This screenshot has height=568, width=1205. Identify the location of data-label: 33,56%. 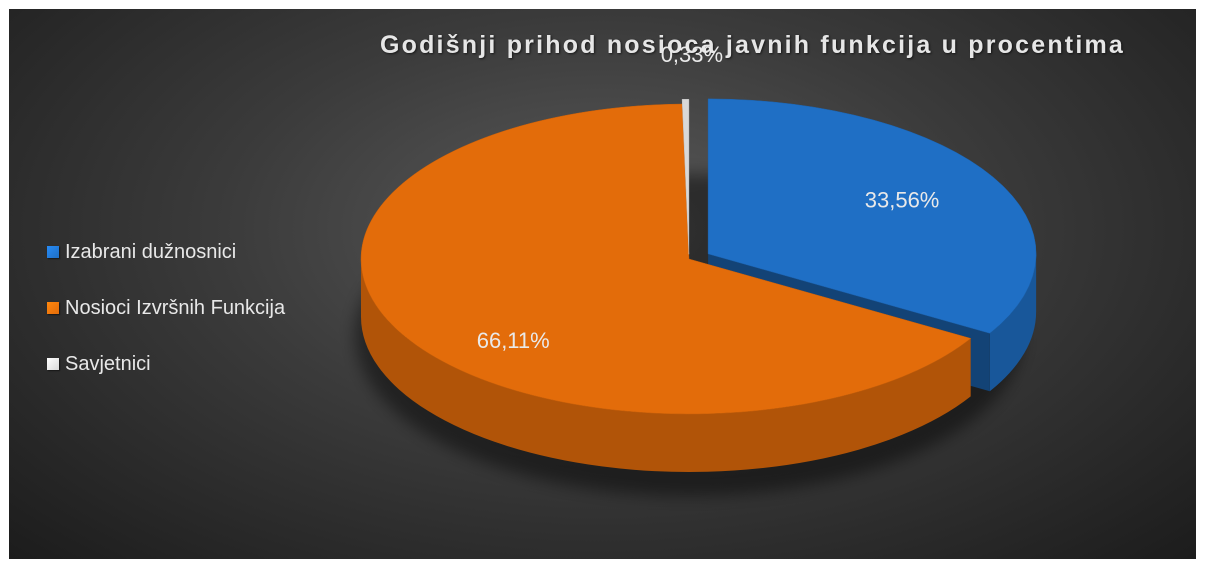
(902, 200).